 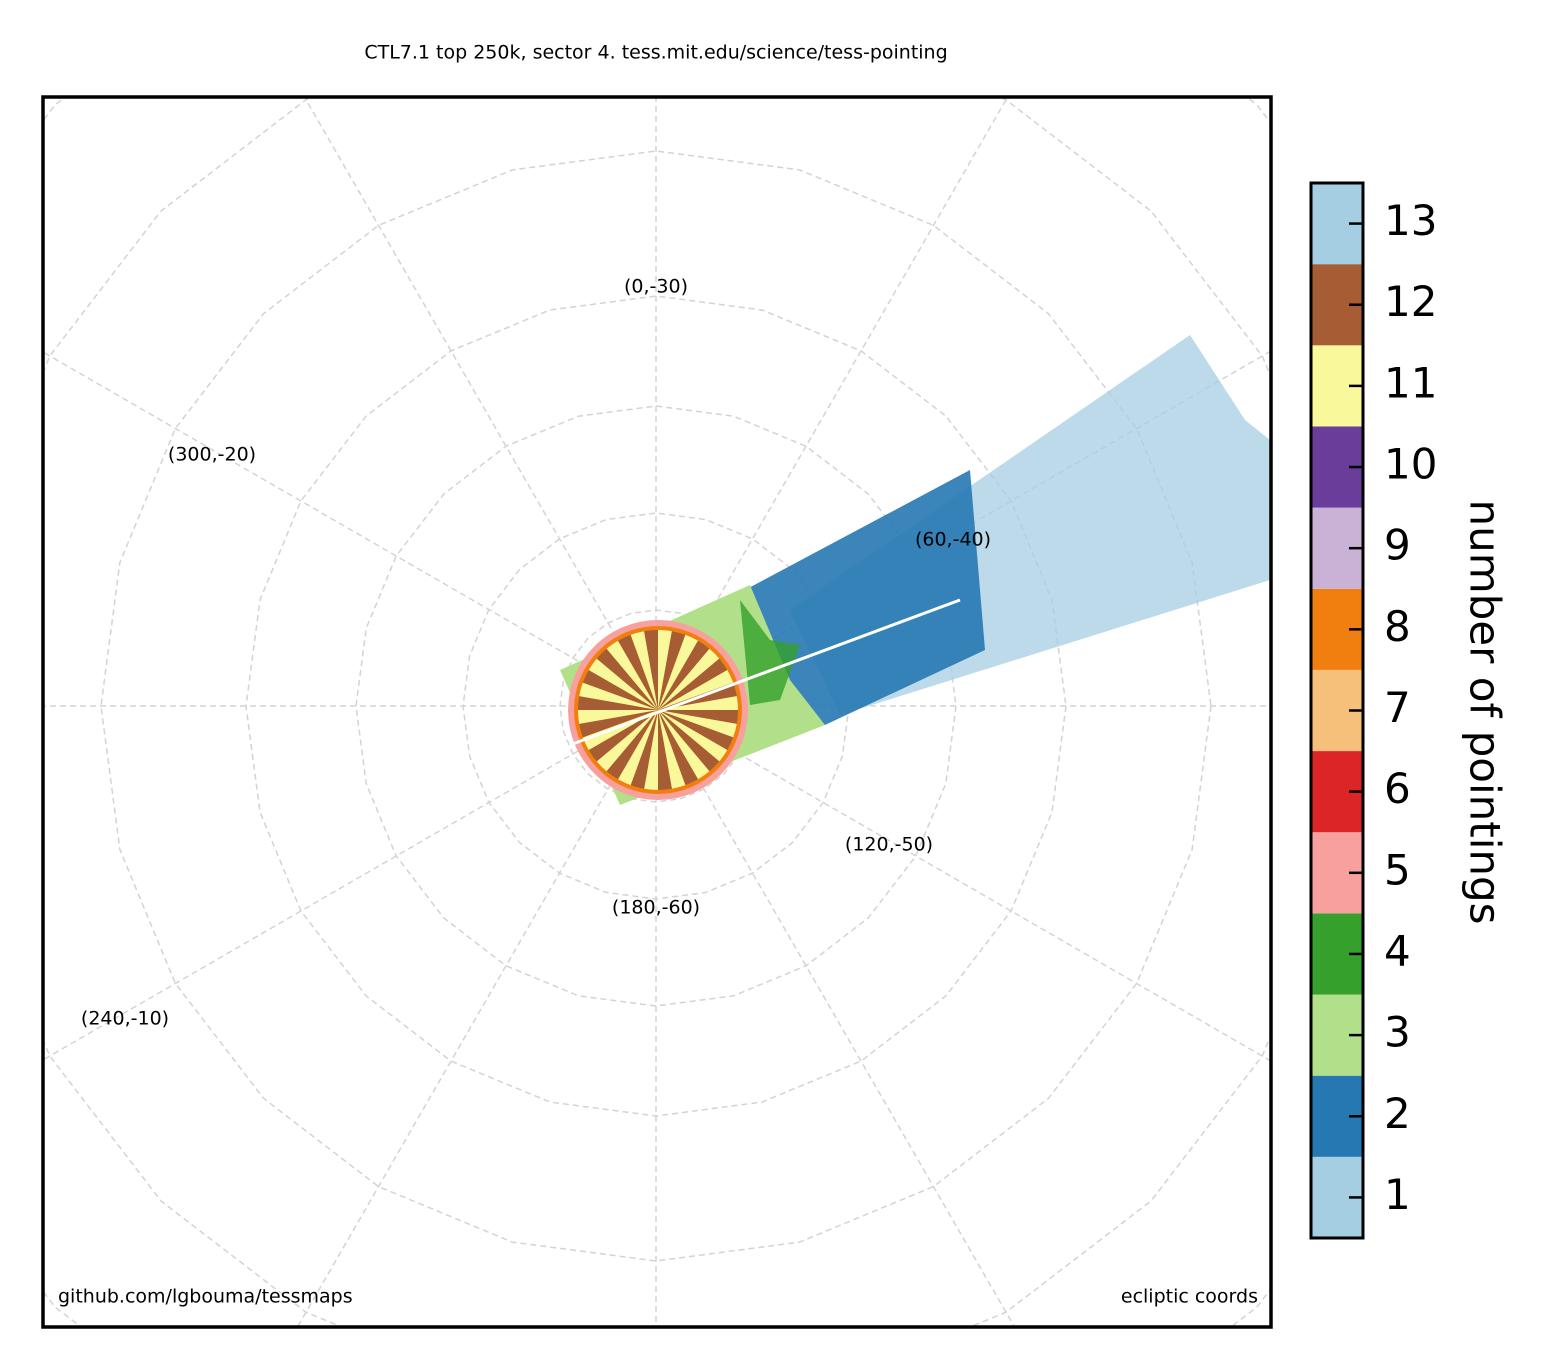 What do you see at coordinates (212, 455) in the screenshot?
I see `coordinate-label: (300,-20)` at bounding box center [212, 455].